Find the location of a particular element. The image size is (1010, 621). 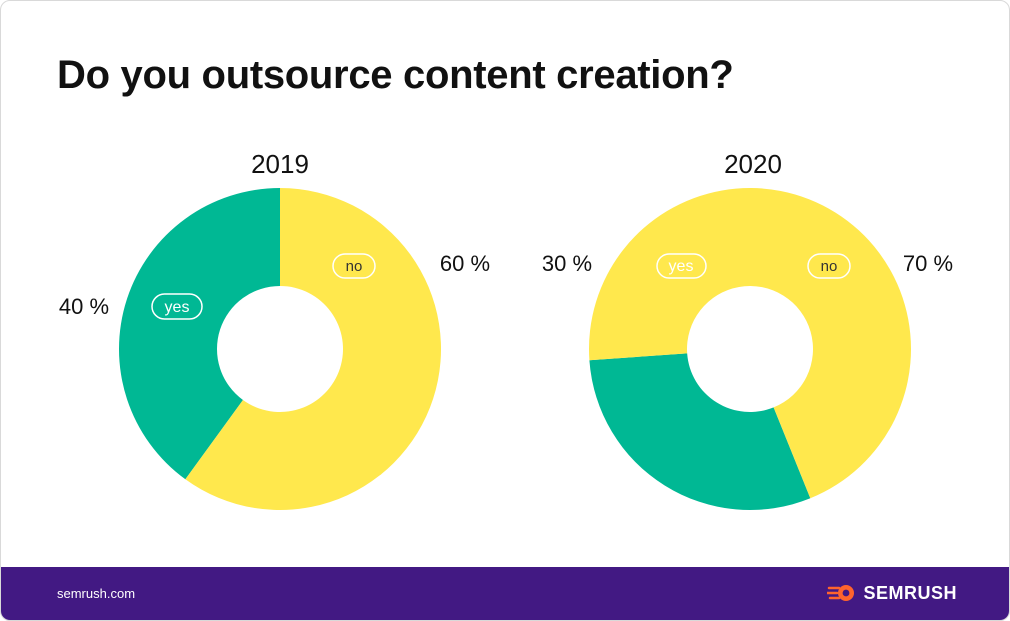

tag-2019-yes-text: yes is located at coordinates (177, 307).